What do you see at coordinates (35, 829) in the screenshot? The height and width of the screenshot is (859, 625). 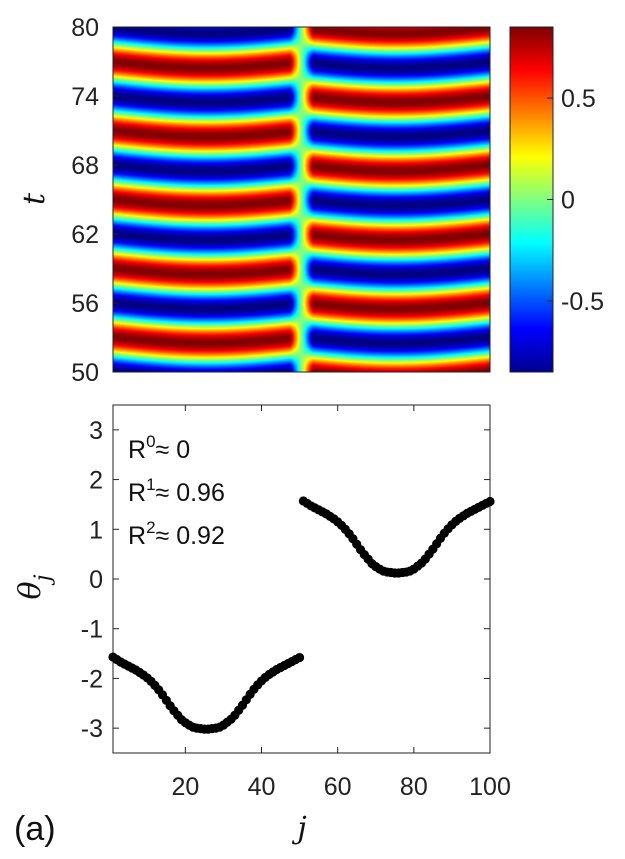 I see `panel-label: (a)` at bounding box center [35, 829].